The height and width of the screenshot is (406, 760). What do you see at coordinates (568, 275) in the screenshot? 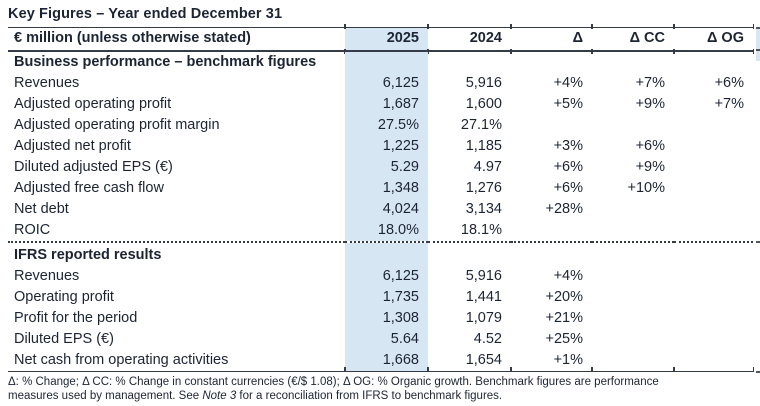
I see `value-cell: +4%` at bounding box center [568, 275].